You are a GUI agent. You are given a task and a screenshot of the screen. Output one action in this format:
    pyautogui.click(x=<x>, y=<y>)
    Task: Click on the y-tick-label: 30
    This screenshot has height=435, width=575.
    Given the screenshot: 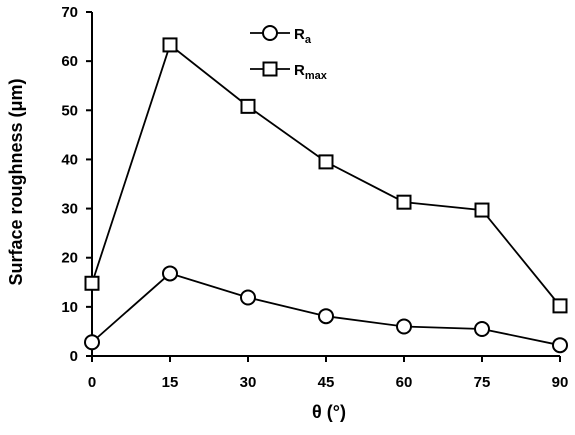 What is the action you would take?
    pyautogui.click(x=69, y=209)
    